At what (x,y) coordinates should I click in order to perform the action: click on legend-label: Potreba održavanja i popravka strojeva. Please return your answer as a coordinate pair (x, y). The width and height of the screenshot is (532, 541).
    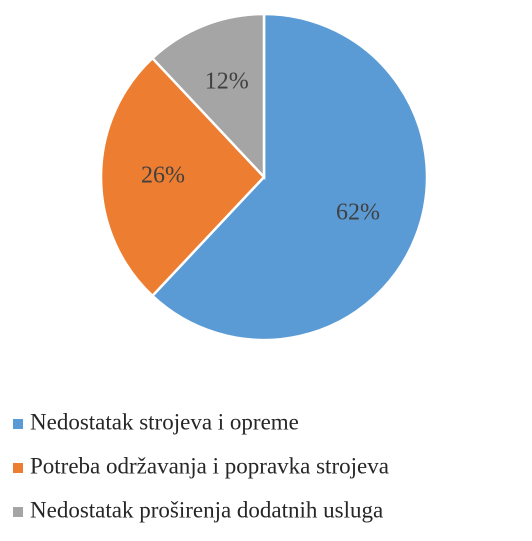
    Looking at the image, I should click on (209, 465).